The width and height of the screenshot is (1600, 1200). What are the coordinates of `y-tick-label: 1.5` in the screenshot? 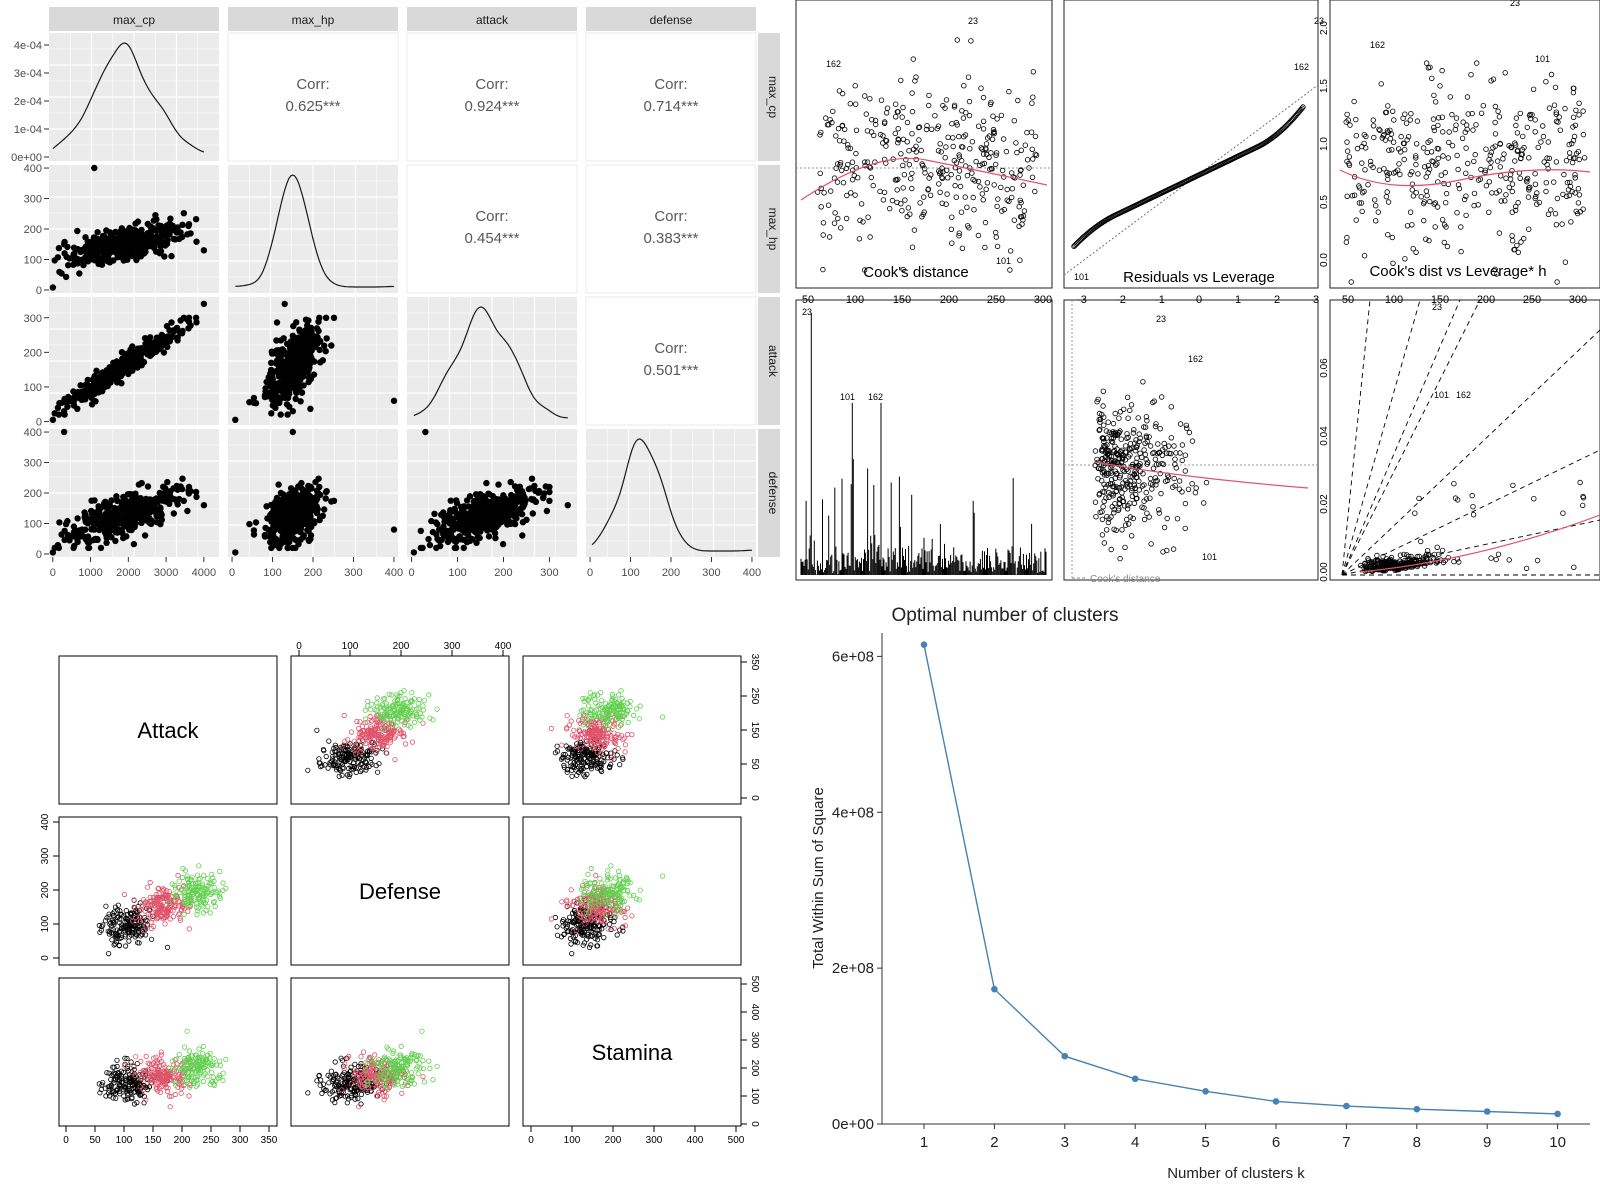 It's located at (1324, 86).